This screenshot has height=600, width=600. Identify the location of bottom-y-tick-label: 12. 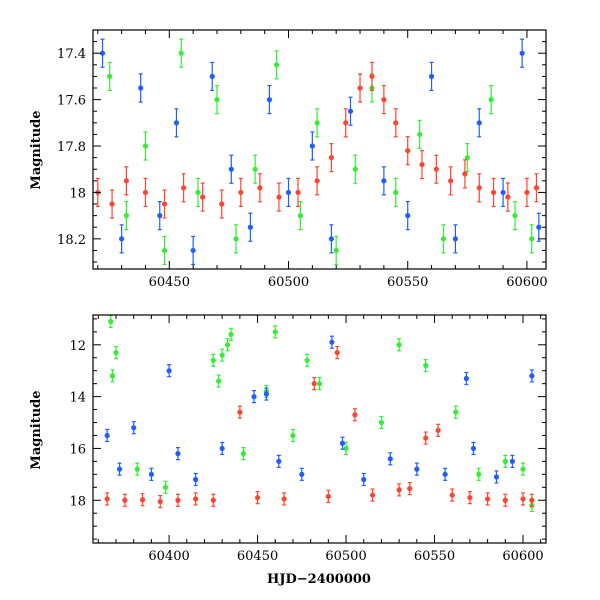
(77, 346).